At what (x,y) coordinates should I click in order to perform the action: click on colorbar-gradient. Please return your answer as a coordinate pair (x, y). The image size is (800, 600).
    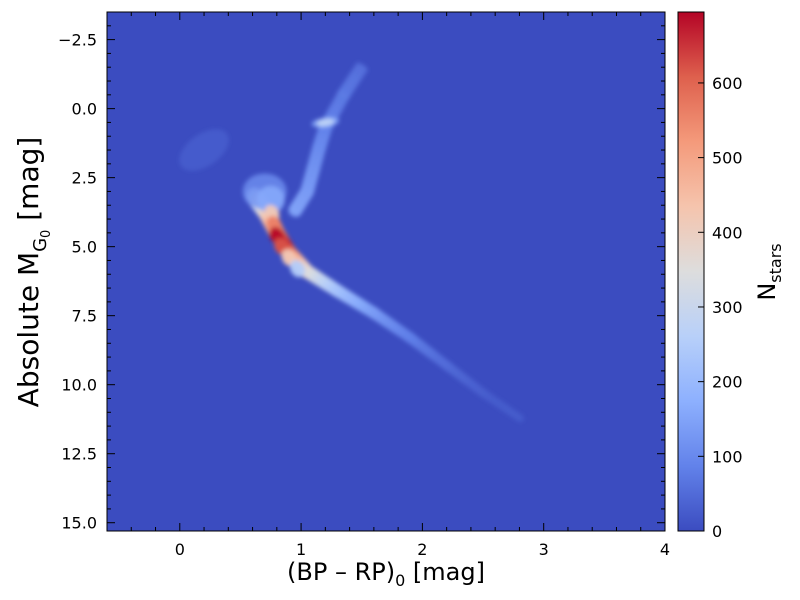
    Looking at the image, I should click on (691, 271).